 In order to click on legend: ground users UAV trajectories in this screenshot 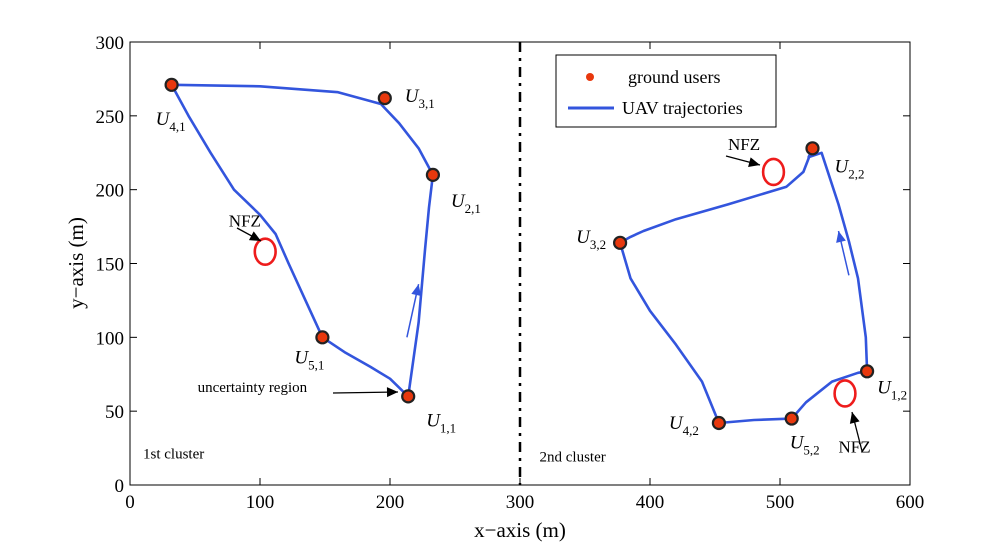, I will do `click(666, 91)`.